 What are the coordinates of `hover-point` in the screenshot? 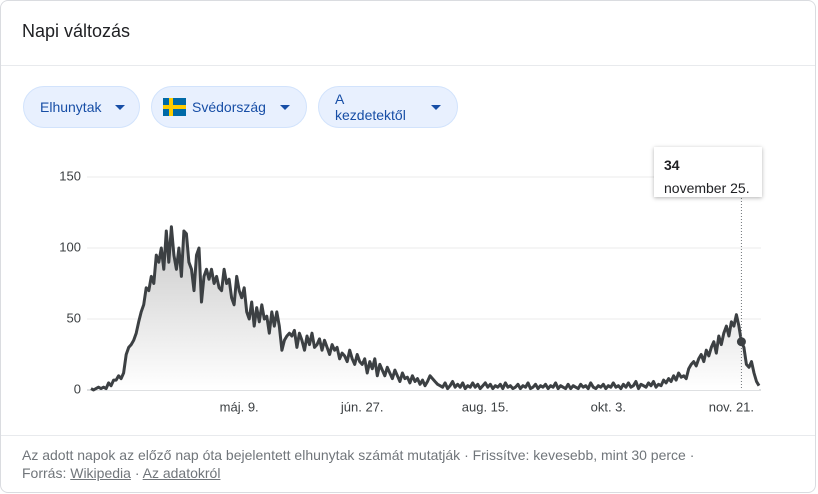 It's located at (741, 342).